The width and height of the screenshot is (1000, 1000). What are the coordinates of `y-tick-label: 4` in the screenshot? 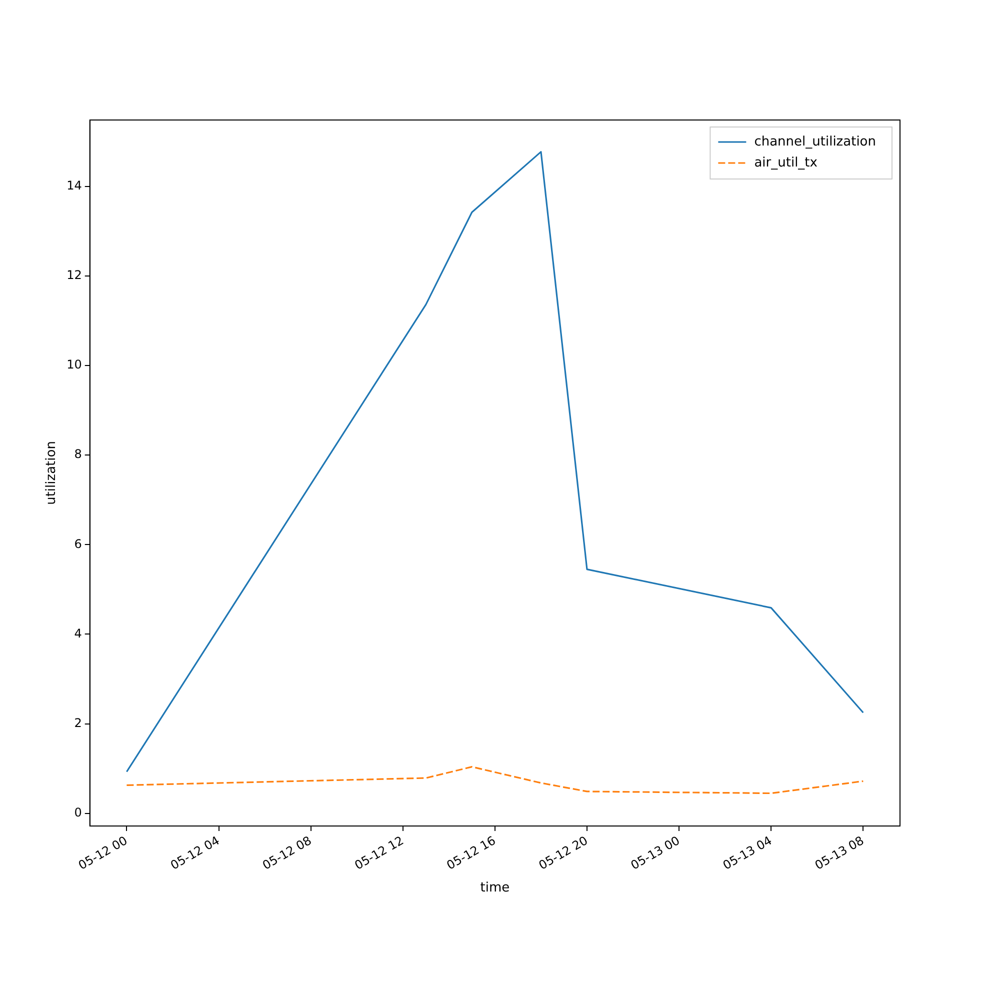 It's located at (78, 633).